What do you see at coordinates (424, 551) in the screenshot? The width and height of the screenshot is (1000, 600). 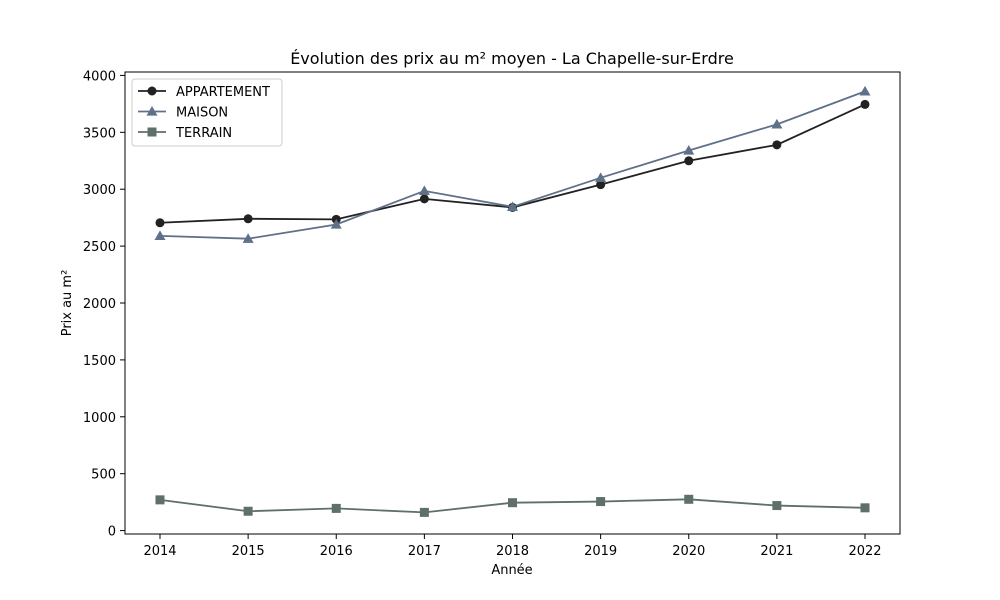 I see `x-tick-label: 2017` at bounding box center [424, 551].